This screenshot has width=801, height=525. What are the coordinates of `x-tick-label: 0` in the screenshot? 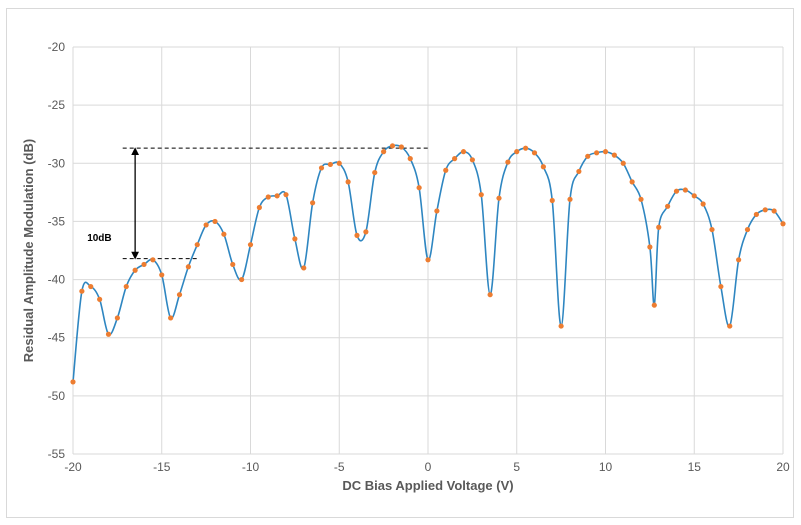 It's located at (428, 467).